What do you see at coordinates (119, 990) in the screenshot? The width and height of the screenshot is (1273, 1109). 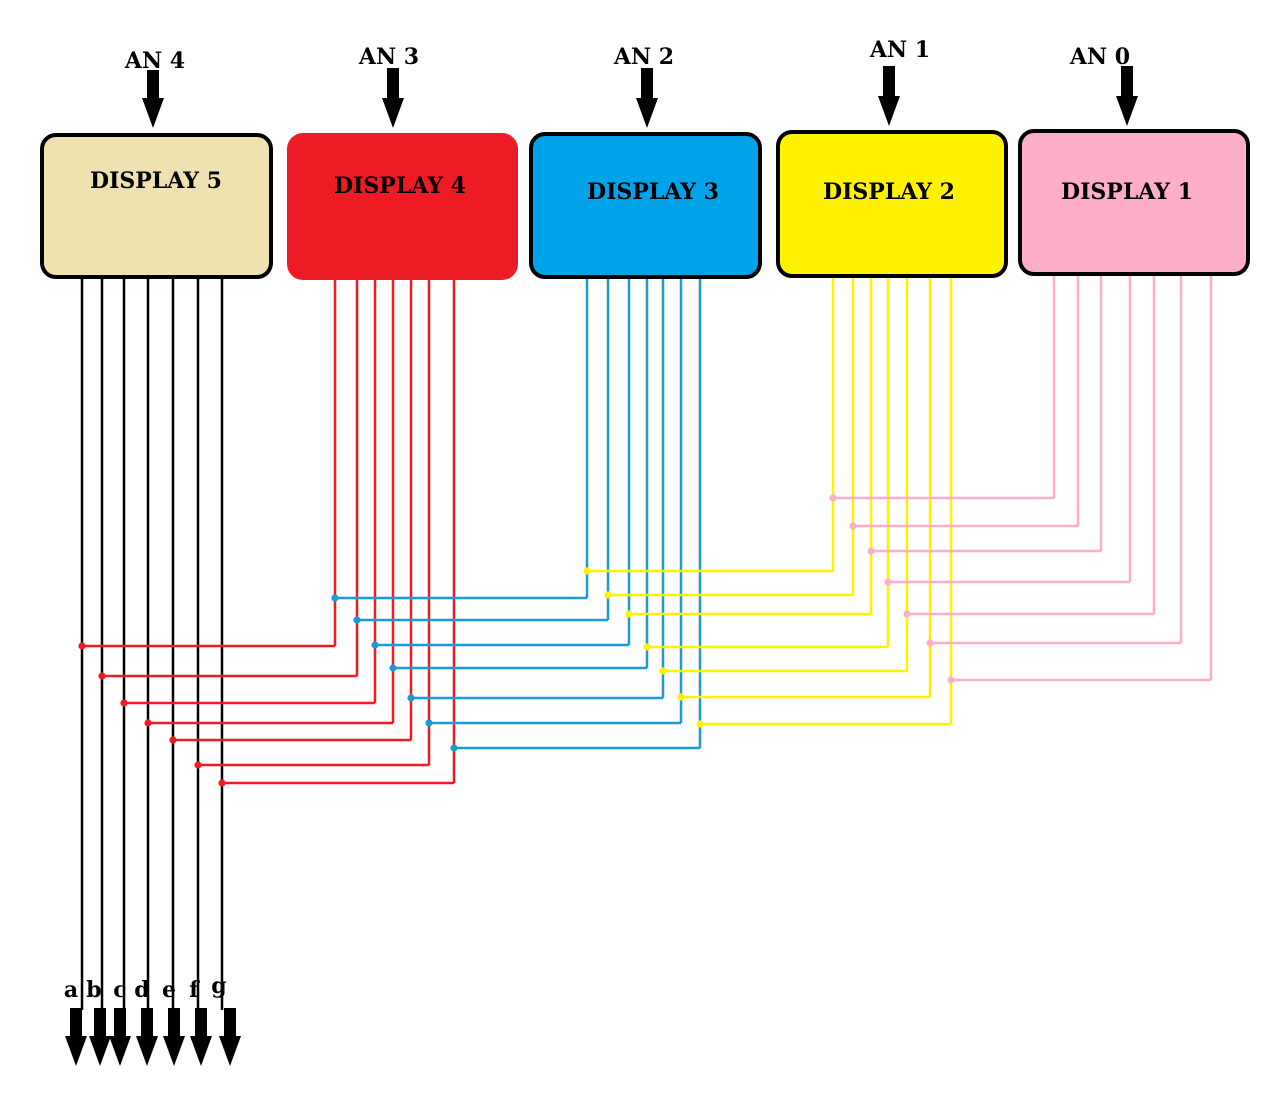 I see `segment-label-c: c` at bounding box center [119, 990].